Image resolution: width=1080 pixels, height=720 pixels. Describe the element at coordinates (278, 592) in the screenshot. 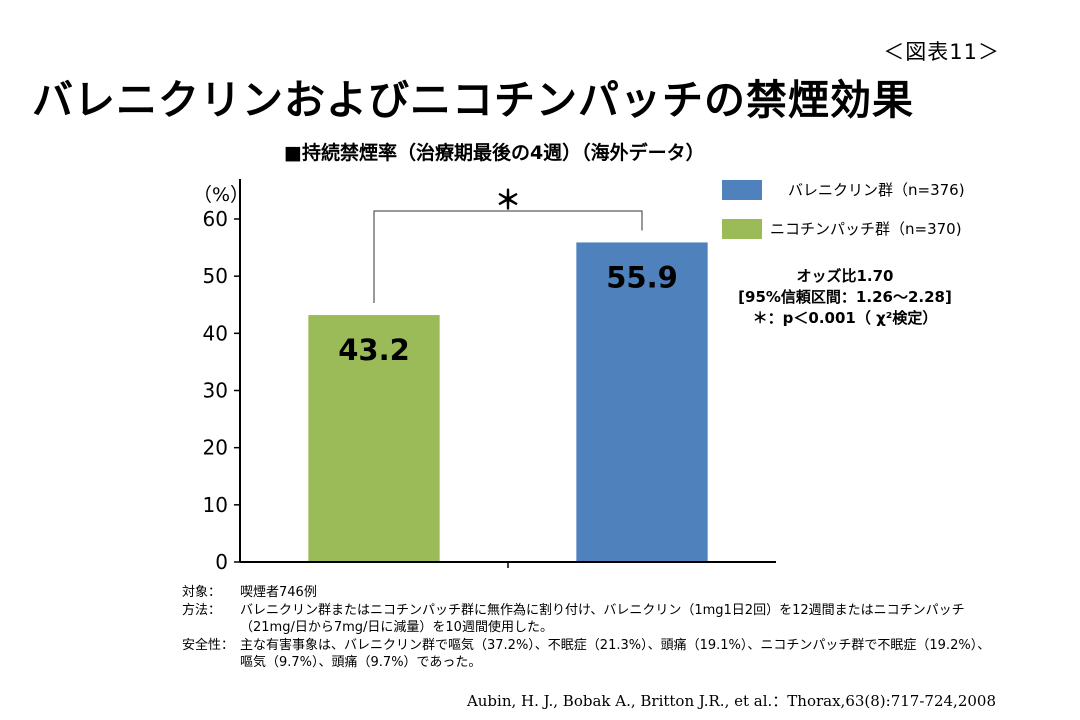

I see `note-text: 喫煙者746例` at that location.